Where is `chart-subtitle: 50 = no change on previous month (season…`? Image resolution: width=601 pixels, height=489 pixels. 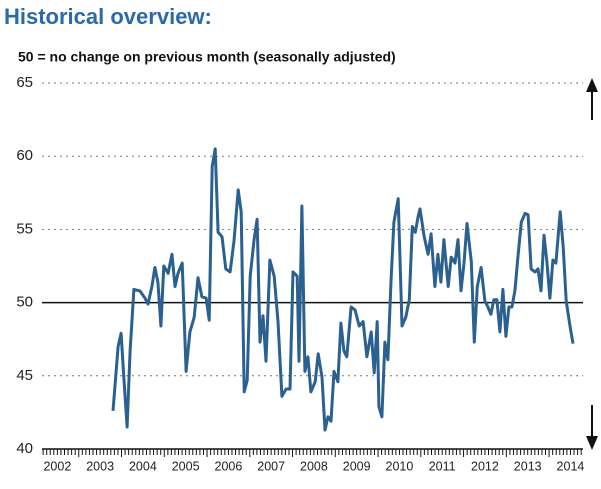
chart-subtitle: 50 = no change on previous month (season… is located at coordinates (207, 57).